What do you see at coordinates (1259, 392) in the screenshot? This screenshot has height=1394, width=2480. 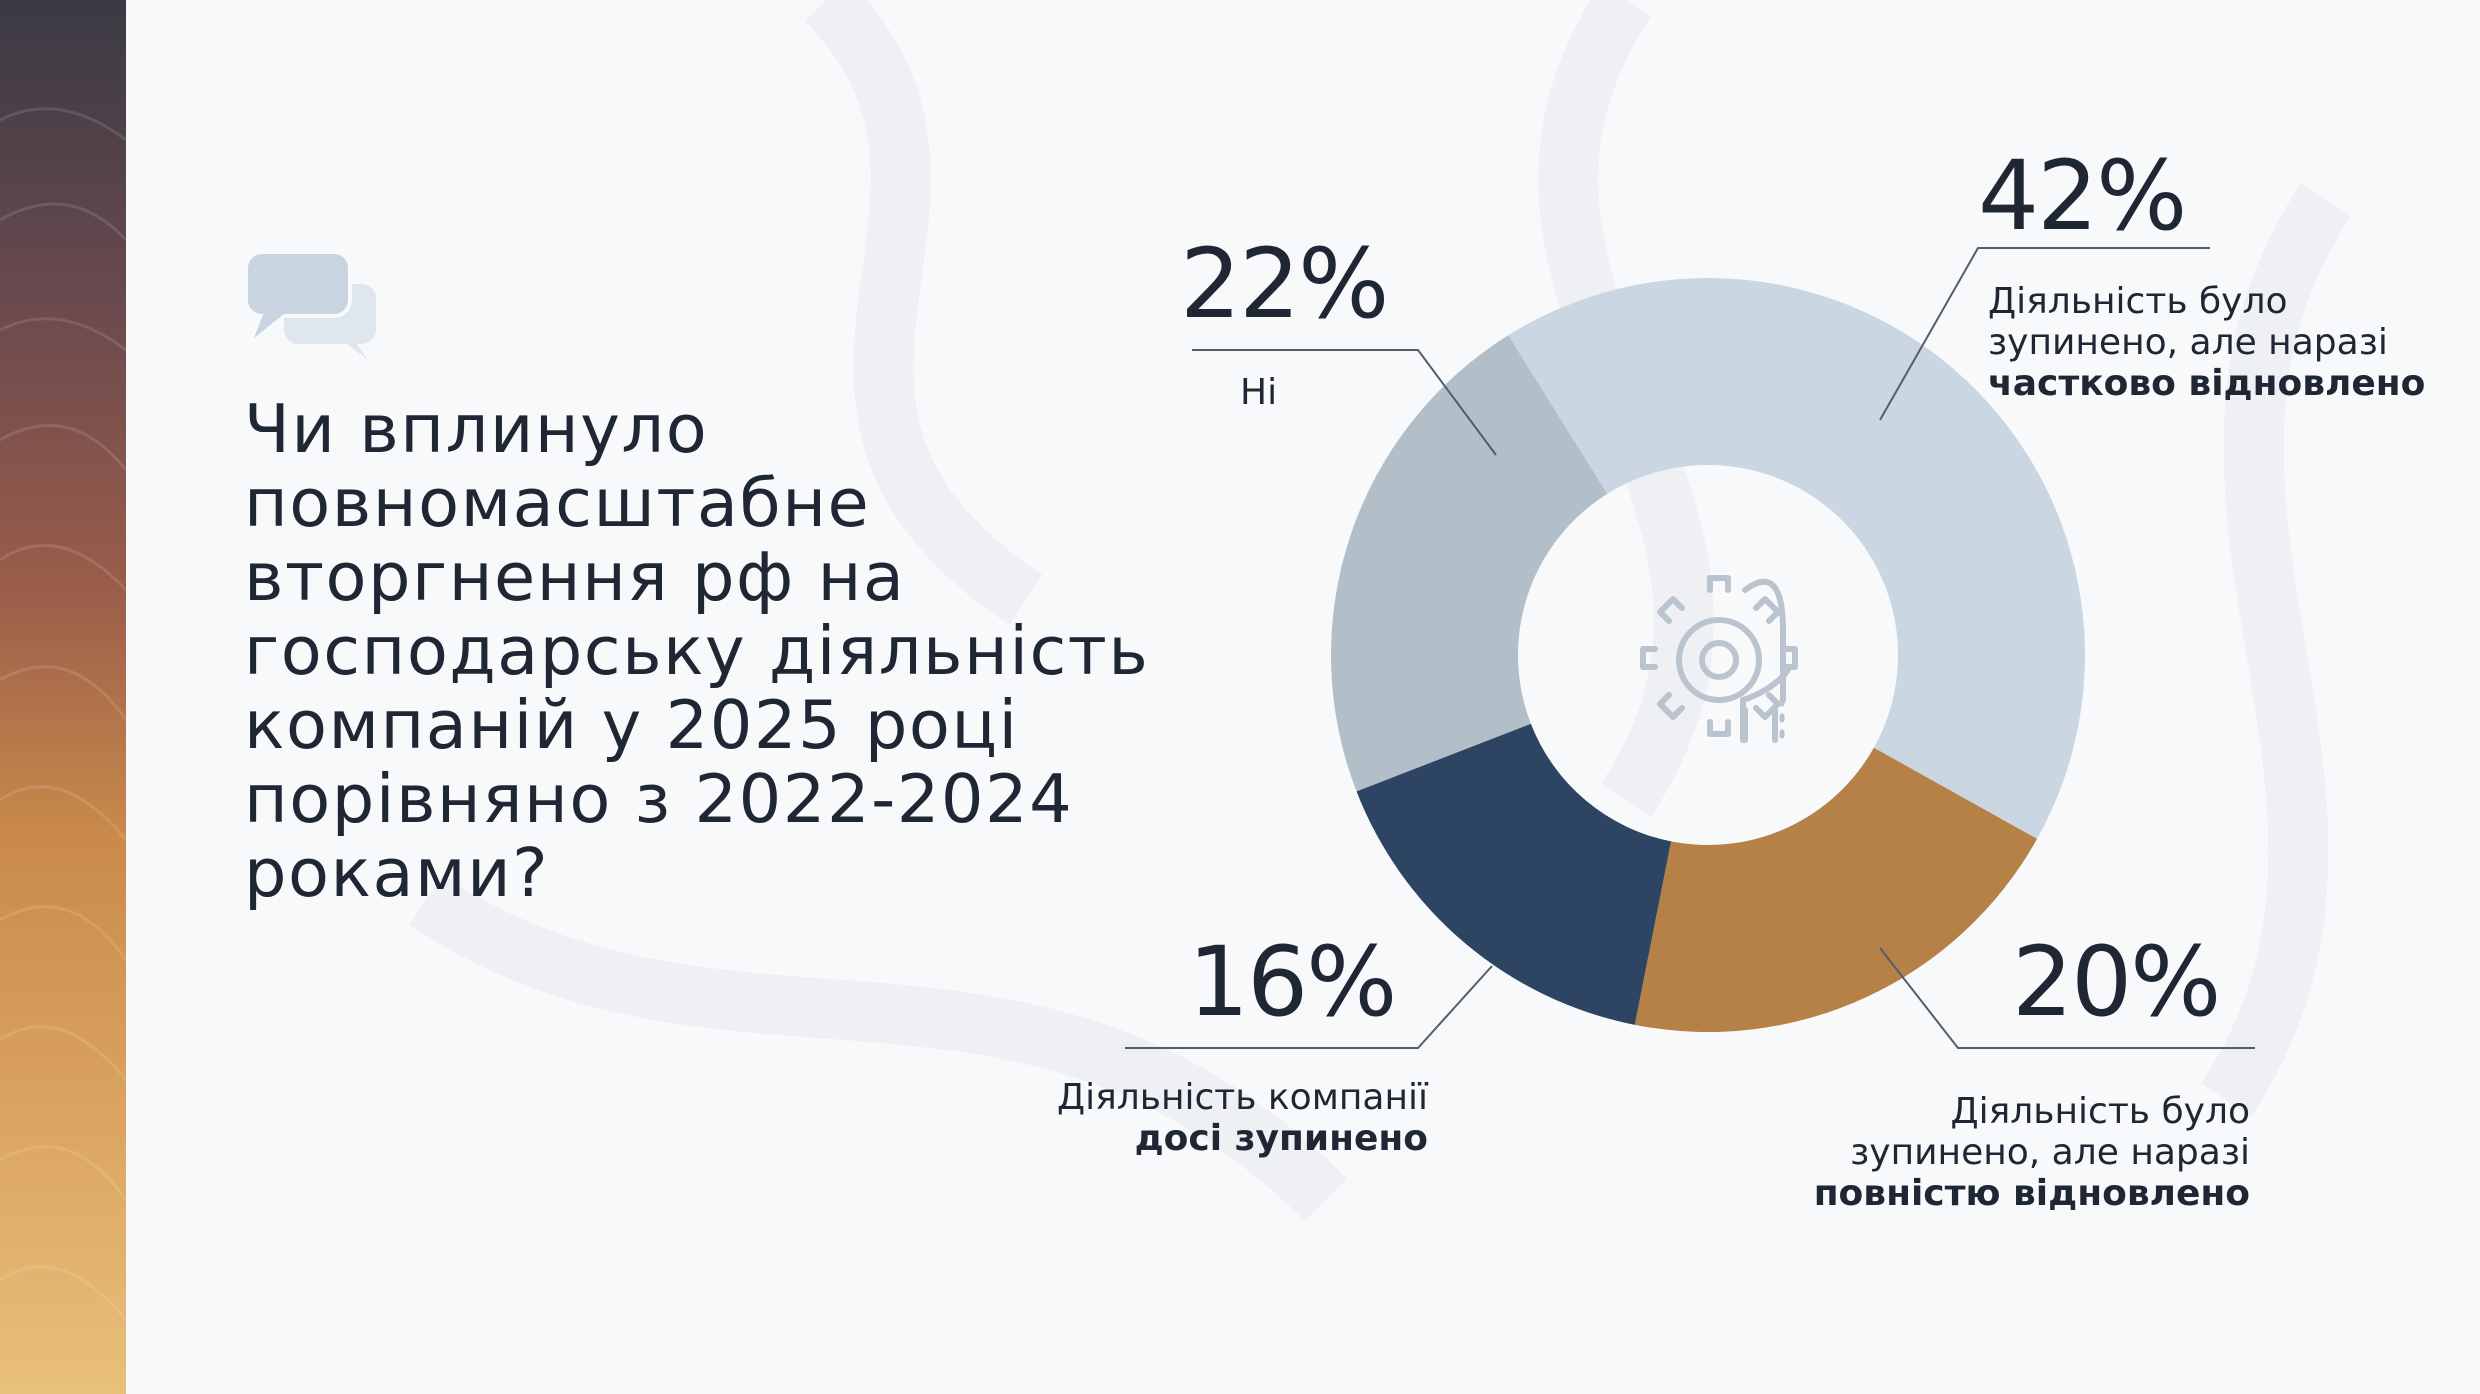 I see `slice-label-no: Ні` at bounding box center [1259, 392].